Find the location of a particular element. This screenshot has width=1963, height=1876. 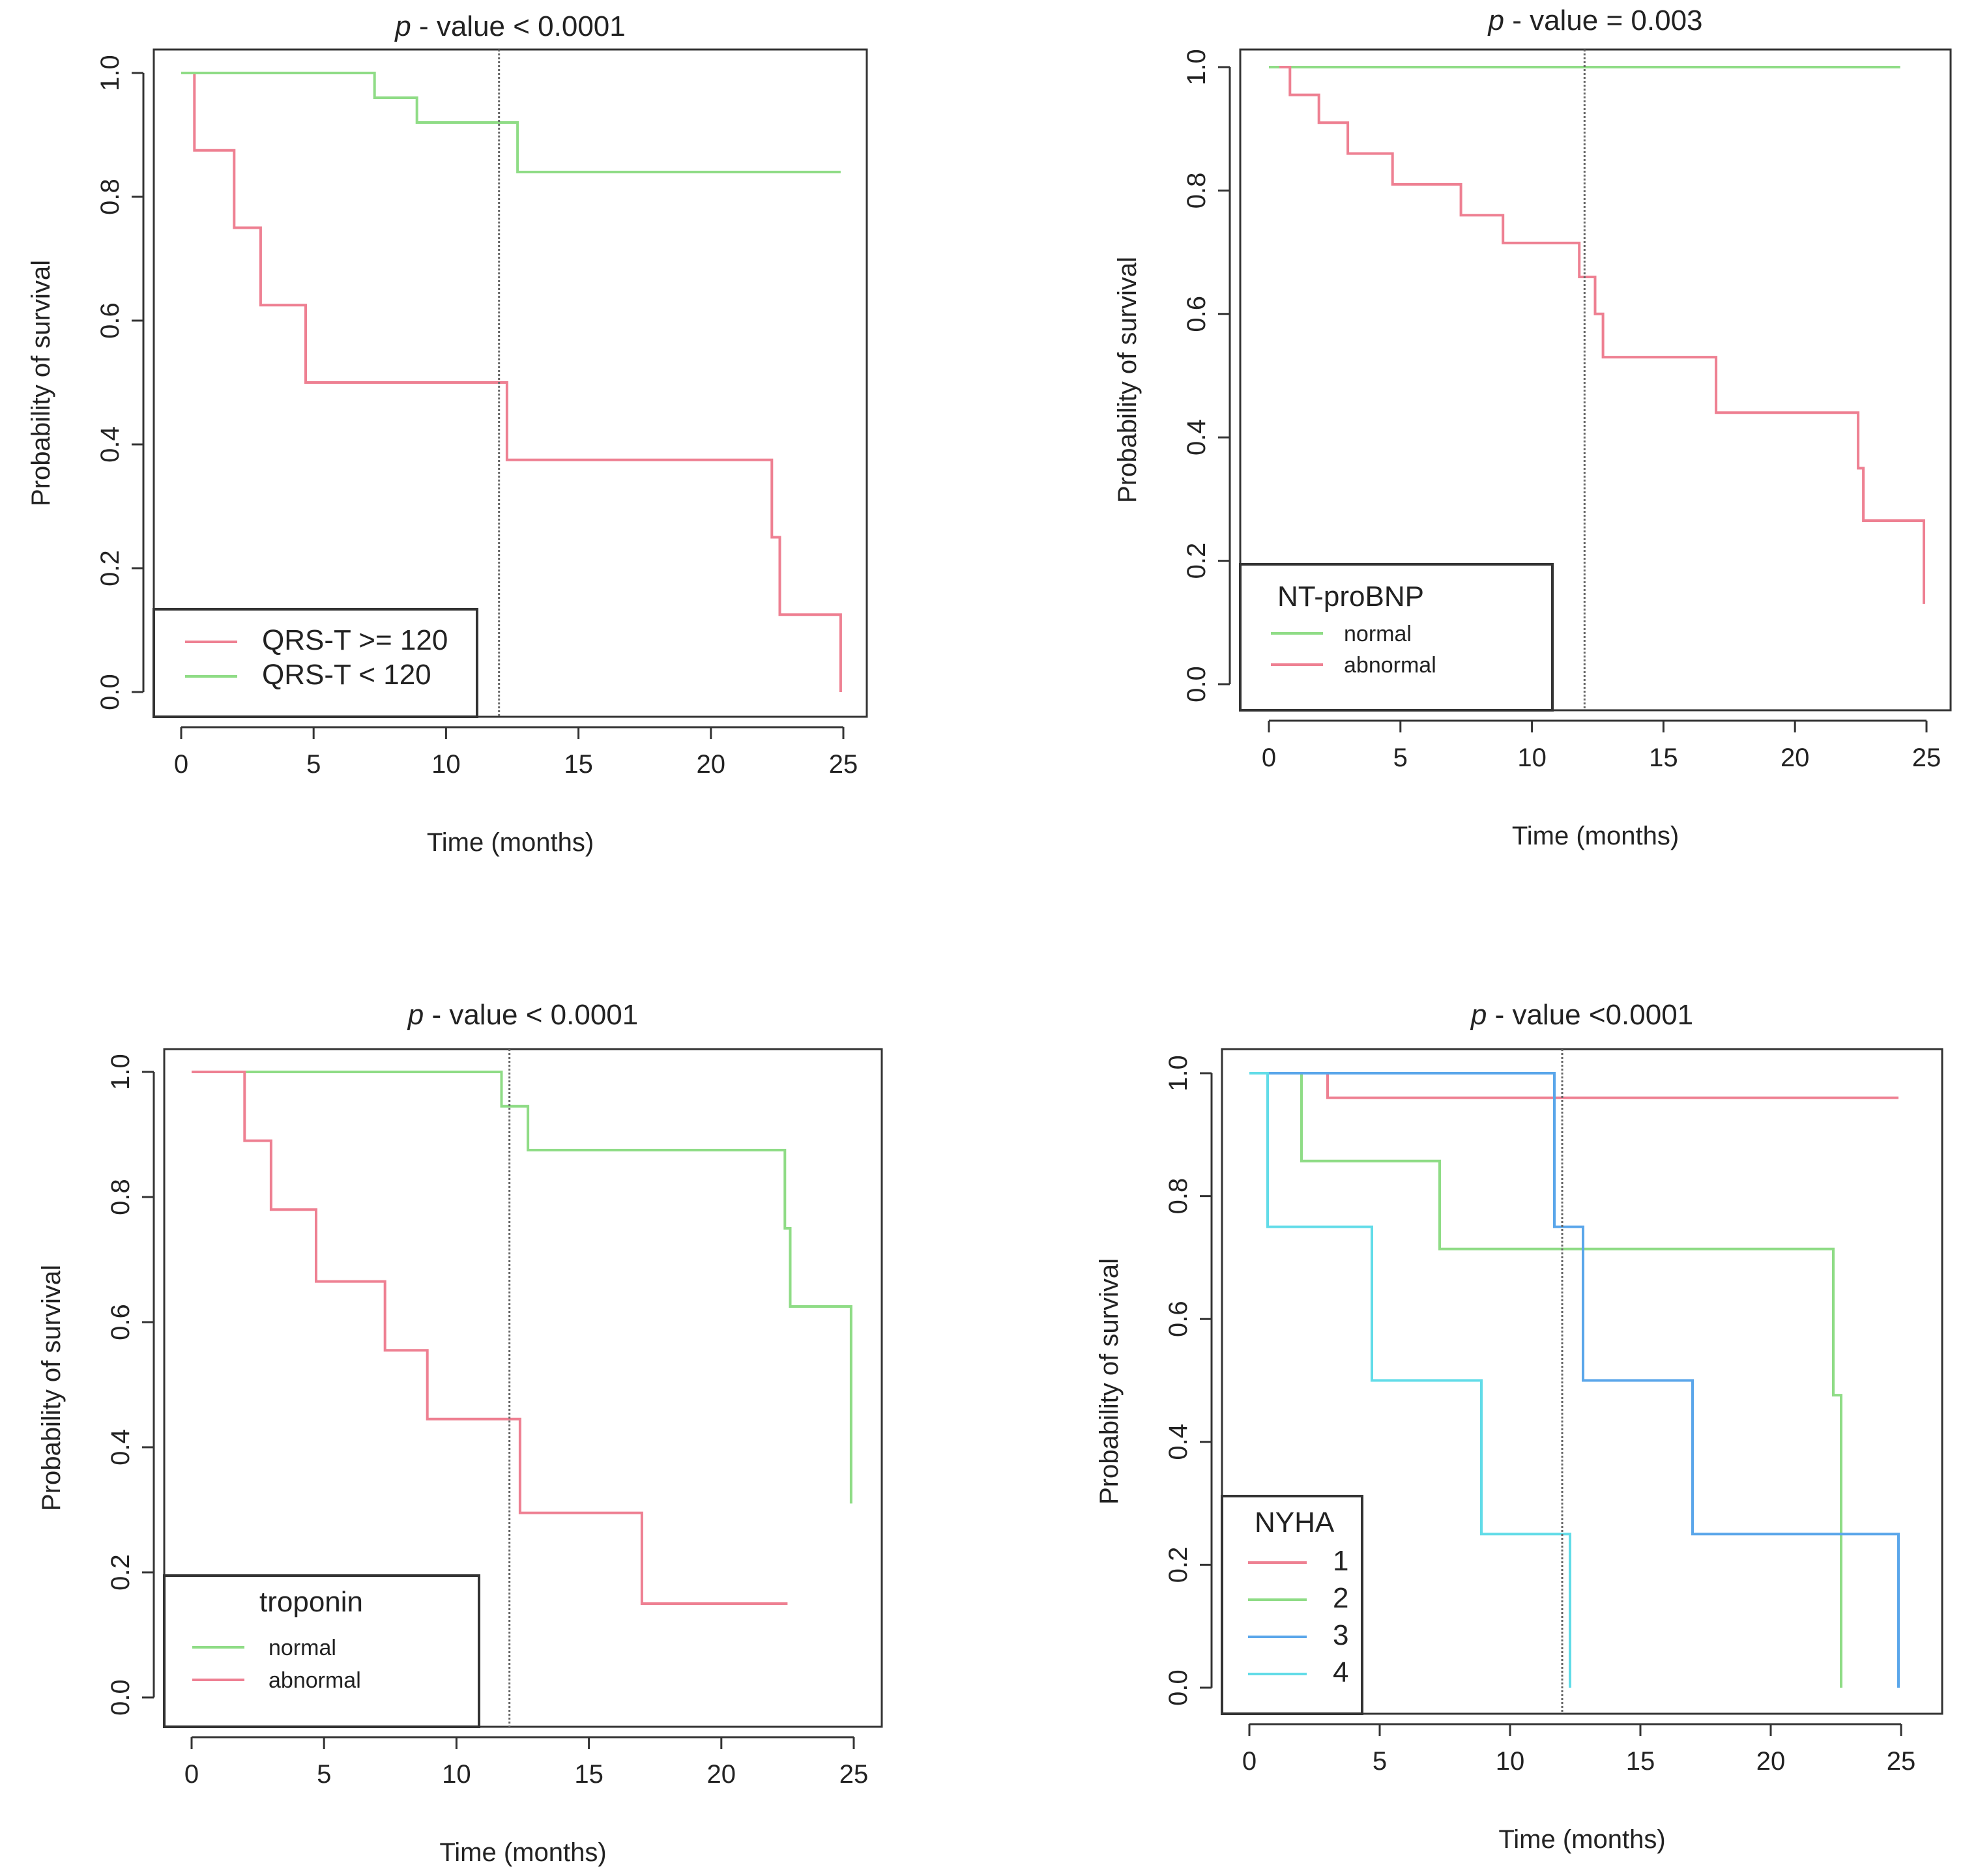

panel-title: p - value = 0.003 is located at coordinates (1594, 20).